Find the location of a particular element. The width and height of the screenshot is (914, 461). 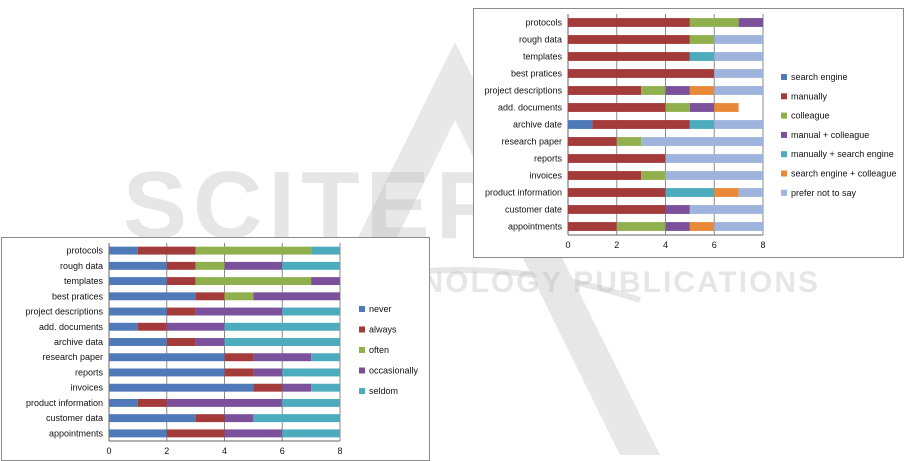

legend-label: manually is located at coordinates (809, 96).